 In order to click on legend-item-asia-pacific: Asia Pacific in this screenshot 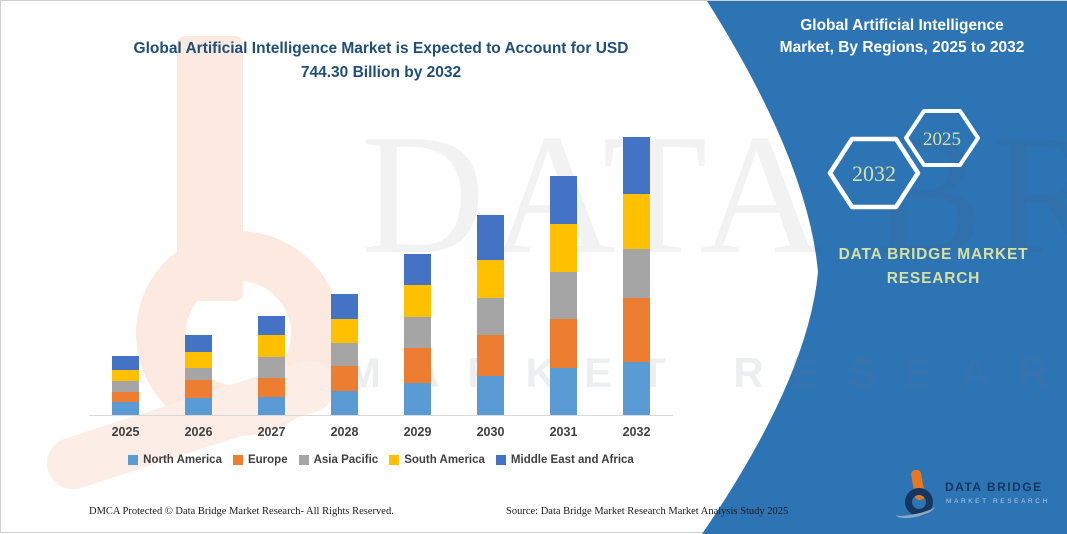, I will do `click(338, 460)`.